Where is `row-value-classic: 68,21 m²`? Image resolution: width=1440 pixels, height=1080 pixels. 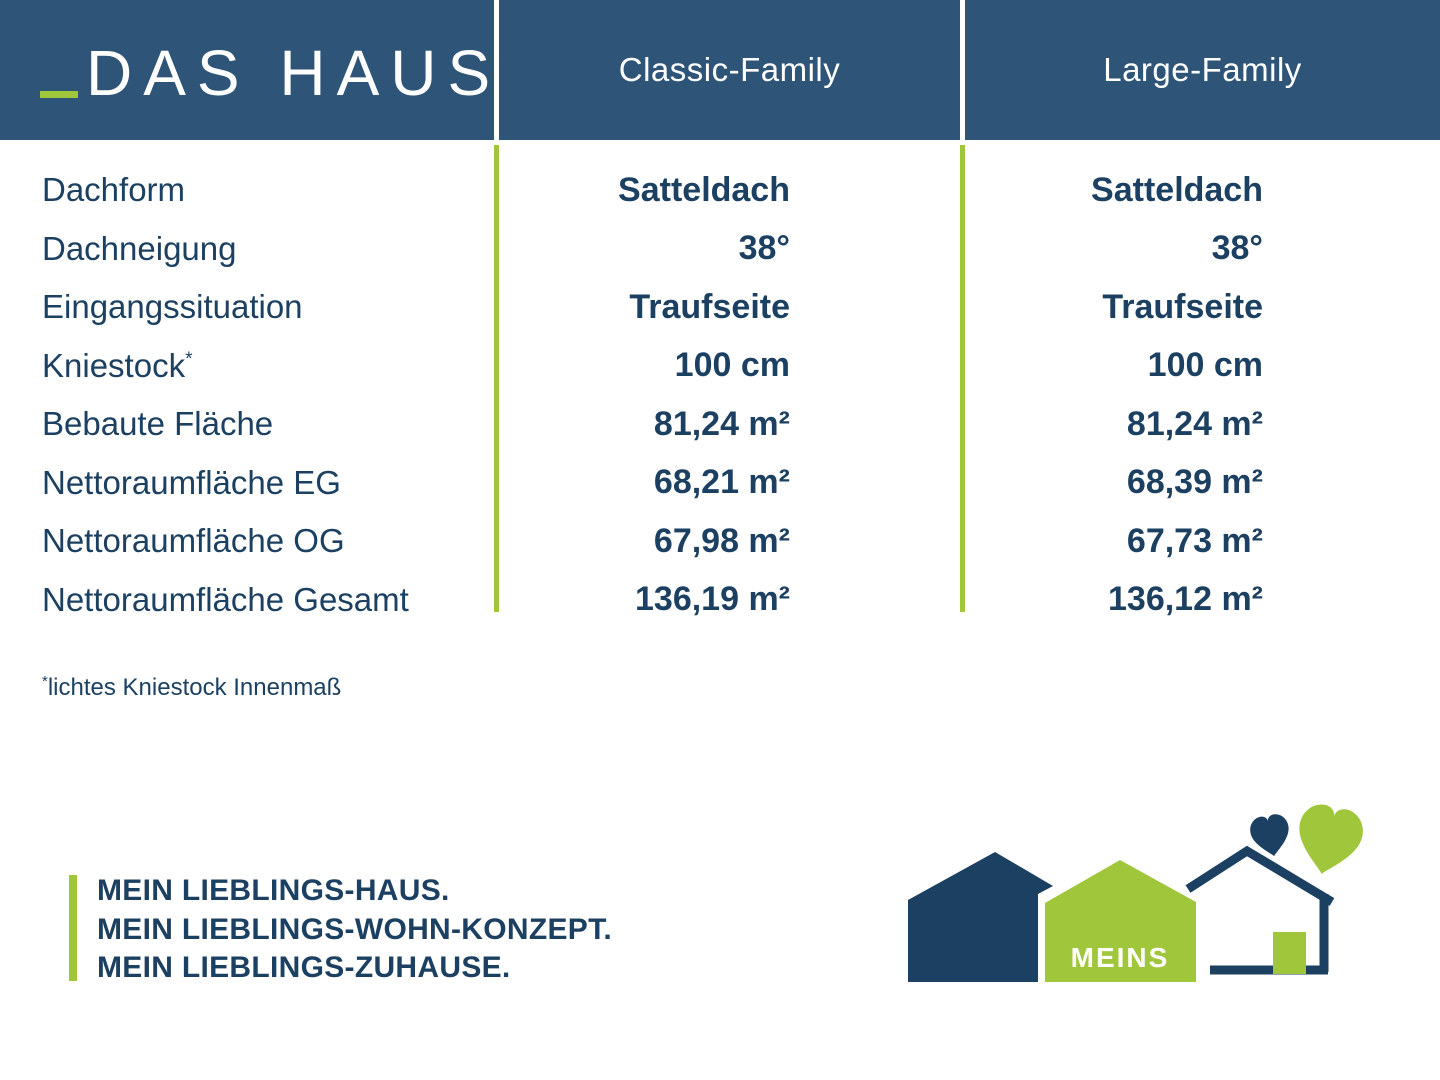 row-value-classic: 68,21 m² is located at coordinates (721, 482).